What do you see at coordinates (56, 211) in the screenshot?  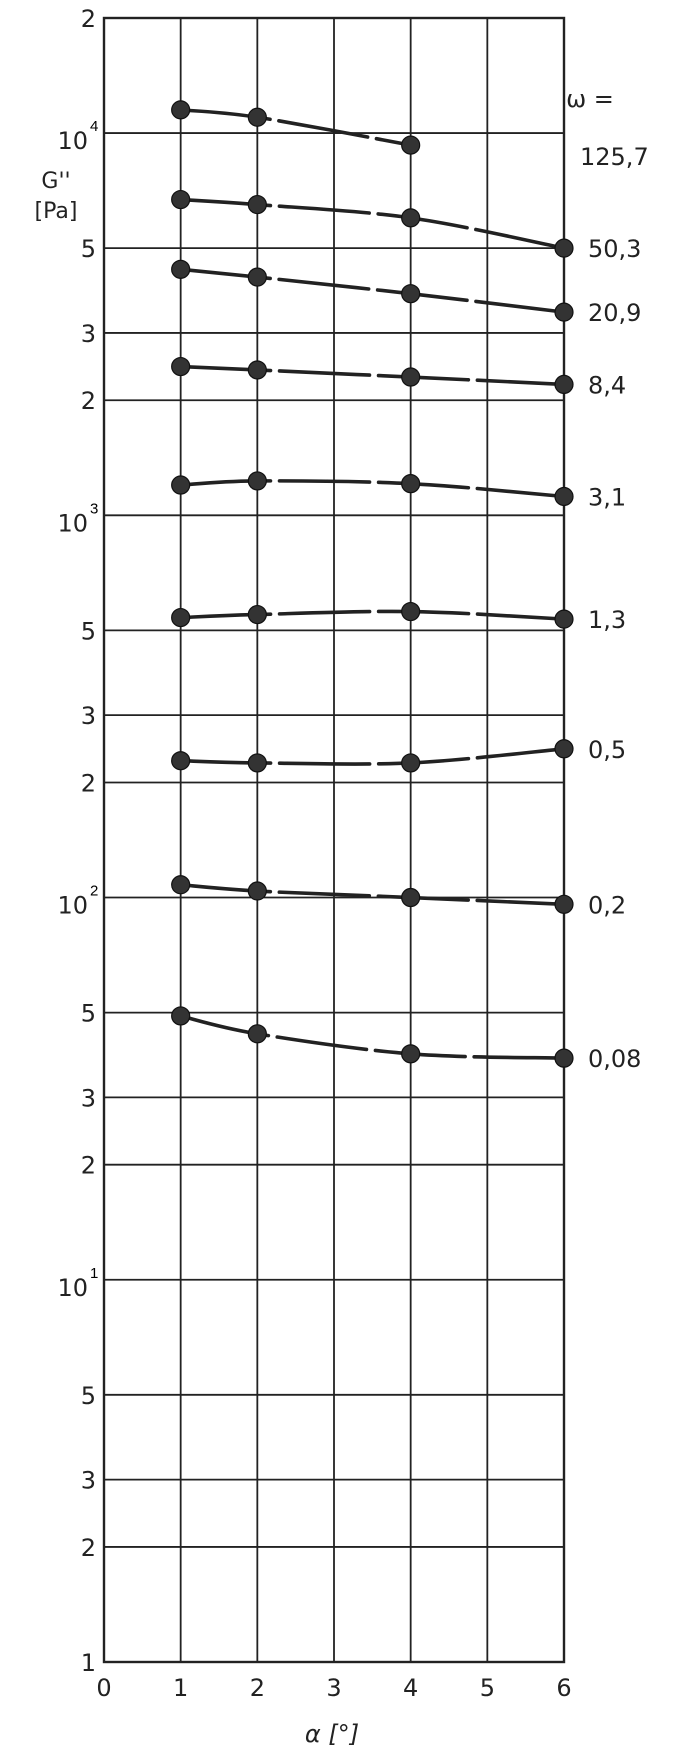 I see `y-axis-unit: [Pa]` at bounding box center [56, 211].